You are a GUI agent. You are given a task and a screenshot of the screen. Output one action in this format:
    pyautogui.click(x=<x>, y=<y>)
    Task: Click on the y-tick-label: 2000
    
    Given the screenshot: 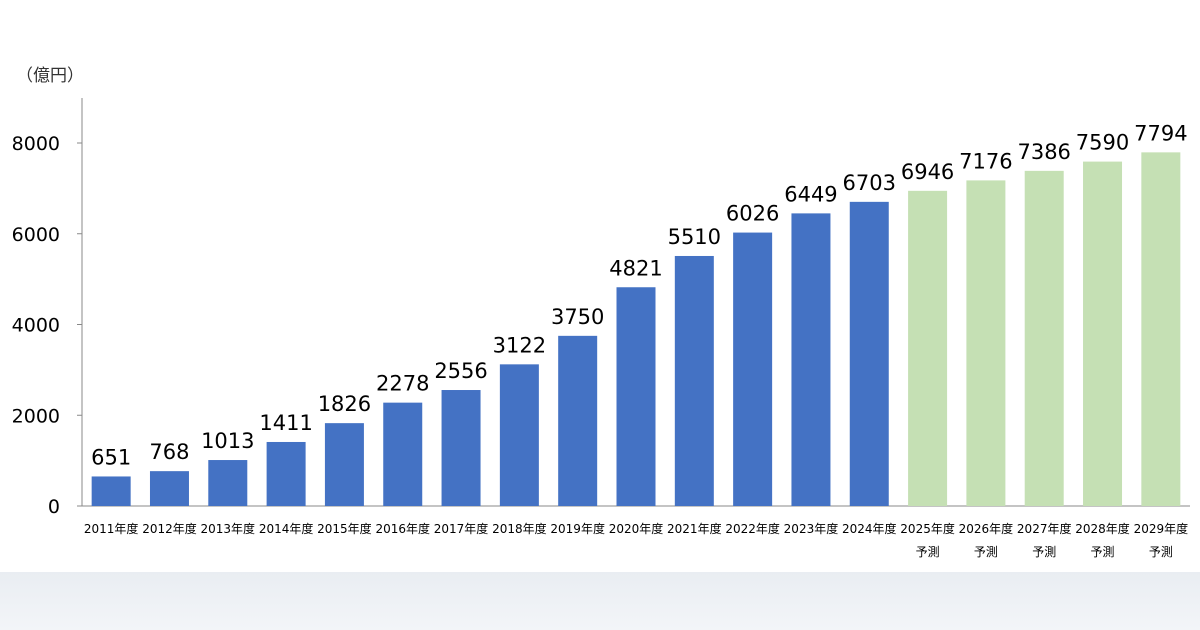 What is the action you would take?
    pyautogui.click(x=36, y=416)
    